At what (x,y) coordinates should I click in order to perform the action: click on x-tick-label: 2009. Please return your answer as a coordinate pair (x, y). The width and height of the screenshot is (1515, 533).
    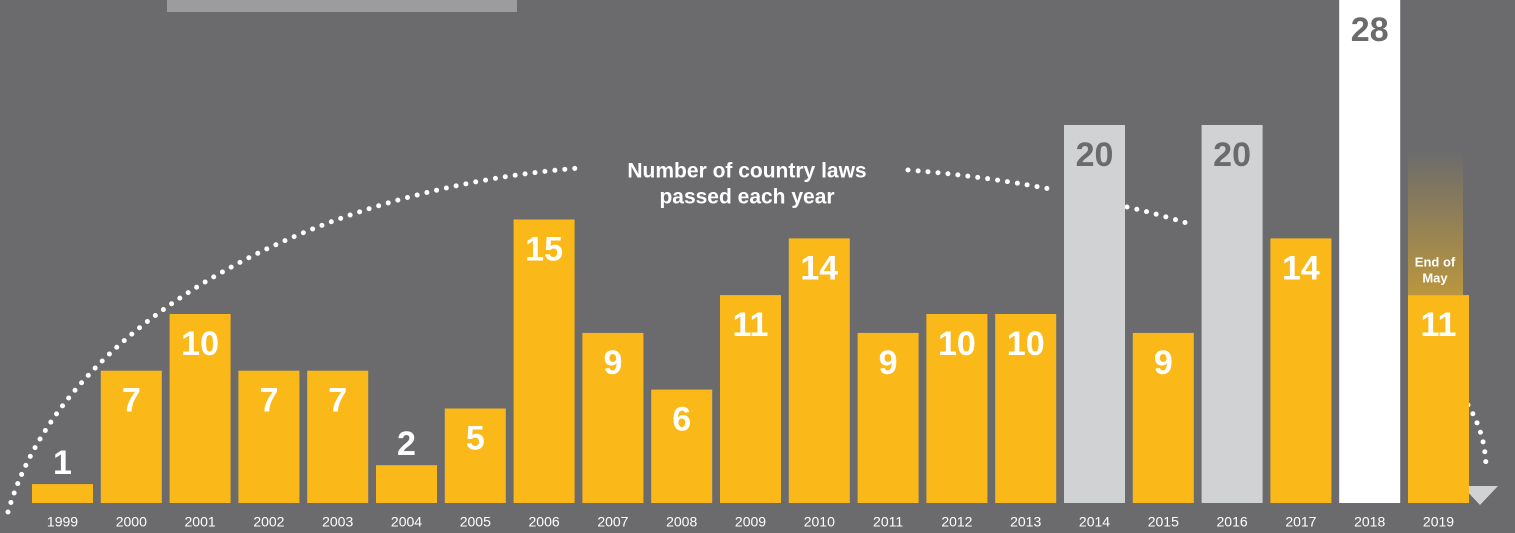
    Looking at the image, I should click on (750, 522).